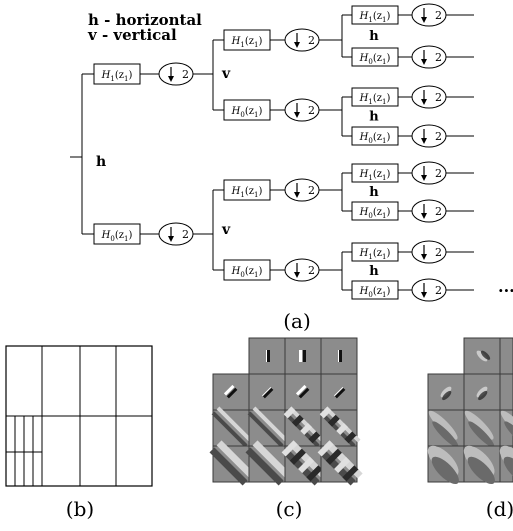 The width and height of the screenshot is (513, 531). What do you see at coordinates (79, 416) in the screenshot?
I see `partition-grid` at bounding box center [79, 416].